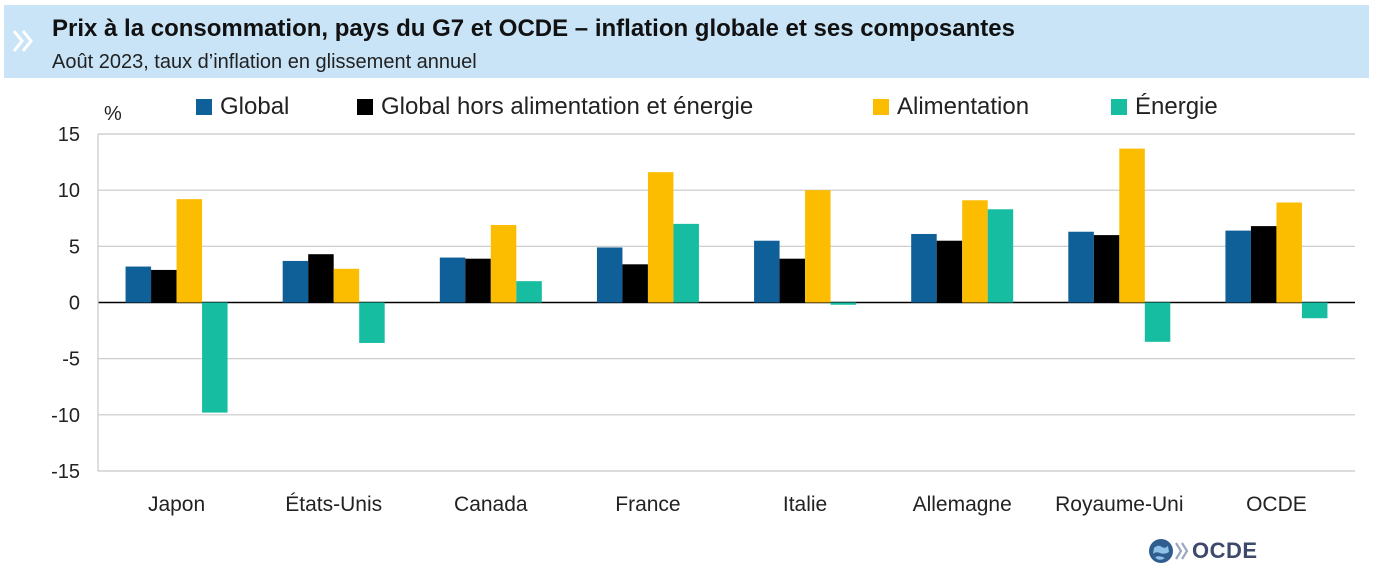 The width and height of the screenshot is (1373, 571). I want to click on x-tick-label: Italie, so click(805, 504).